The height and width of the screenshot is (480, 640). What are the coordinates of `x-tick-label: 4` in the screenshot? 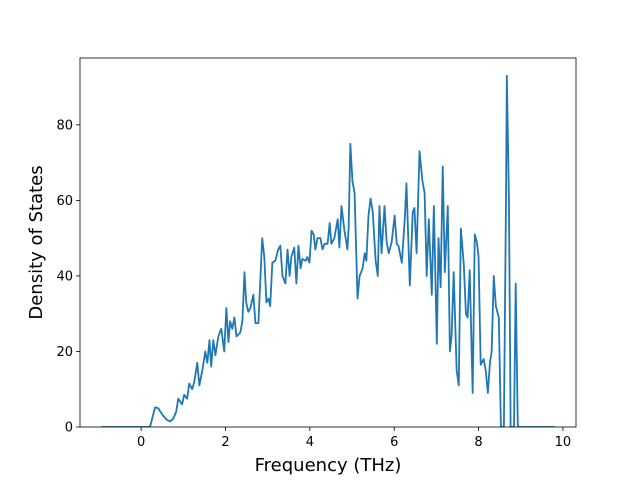 It's located at (310, 442).